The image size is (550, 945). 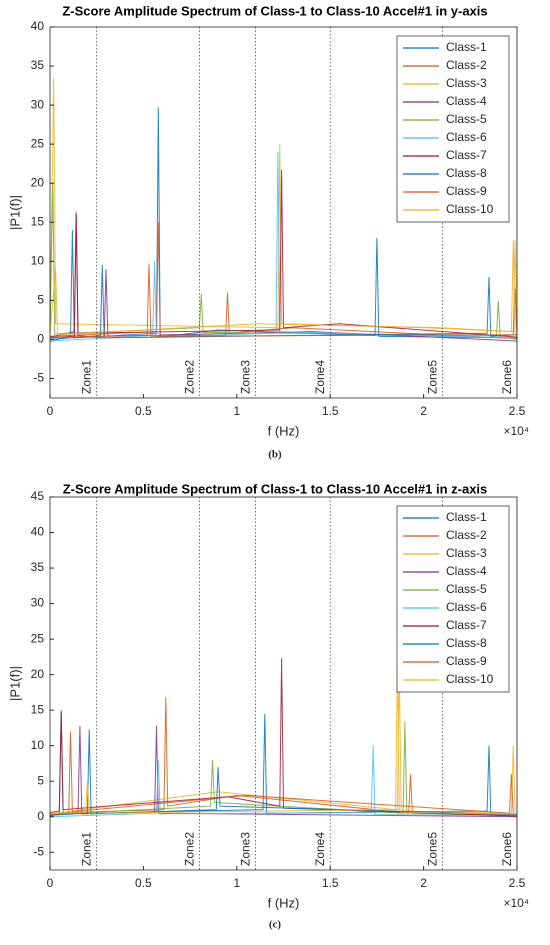 I want to click on y-tick-label: 45, so click(x=38, y=496).